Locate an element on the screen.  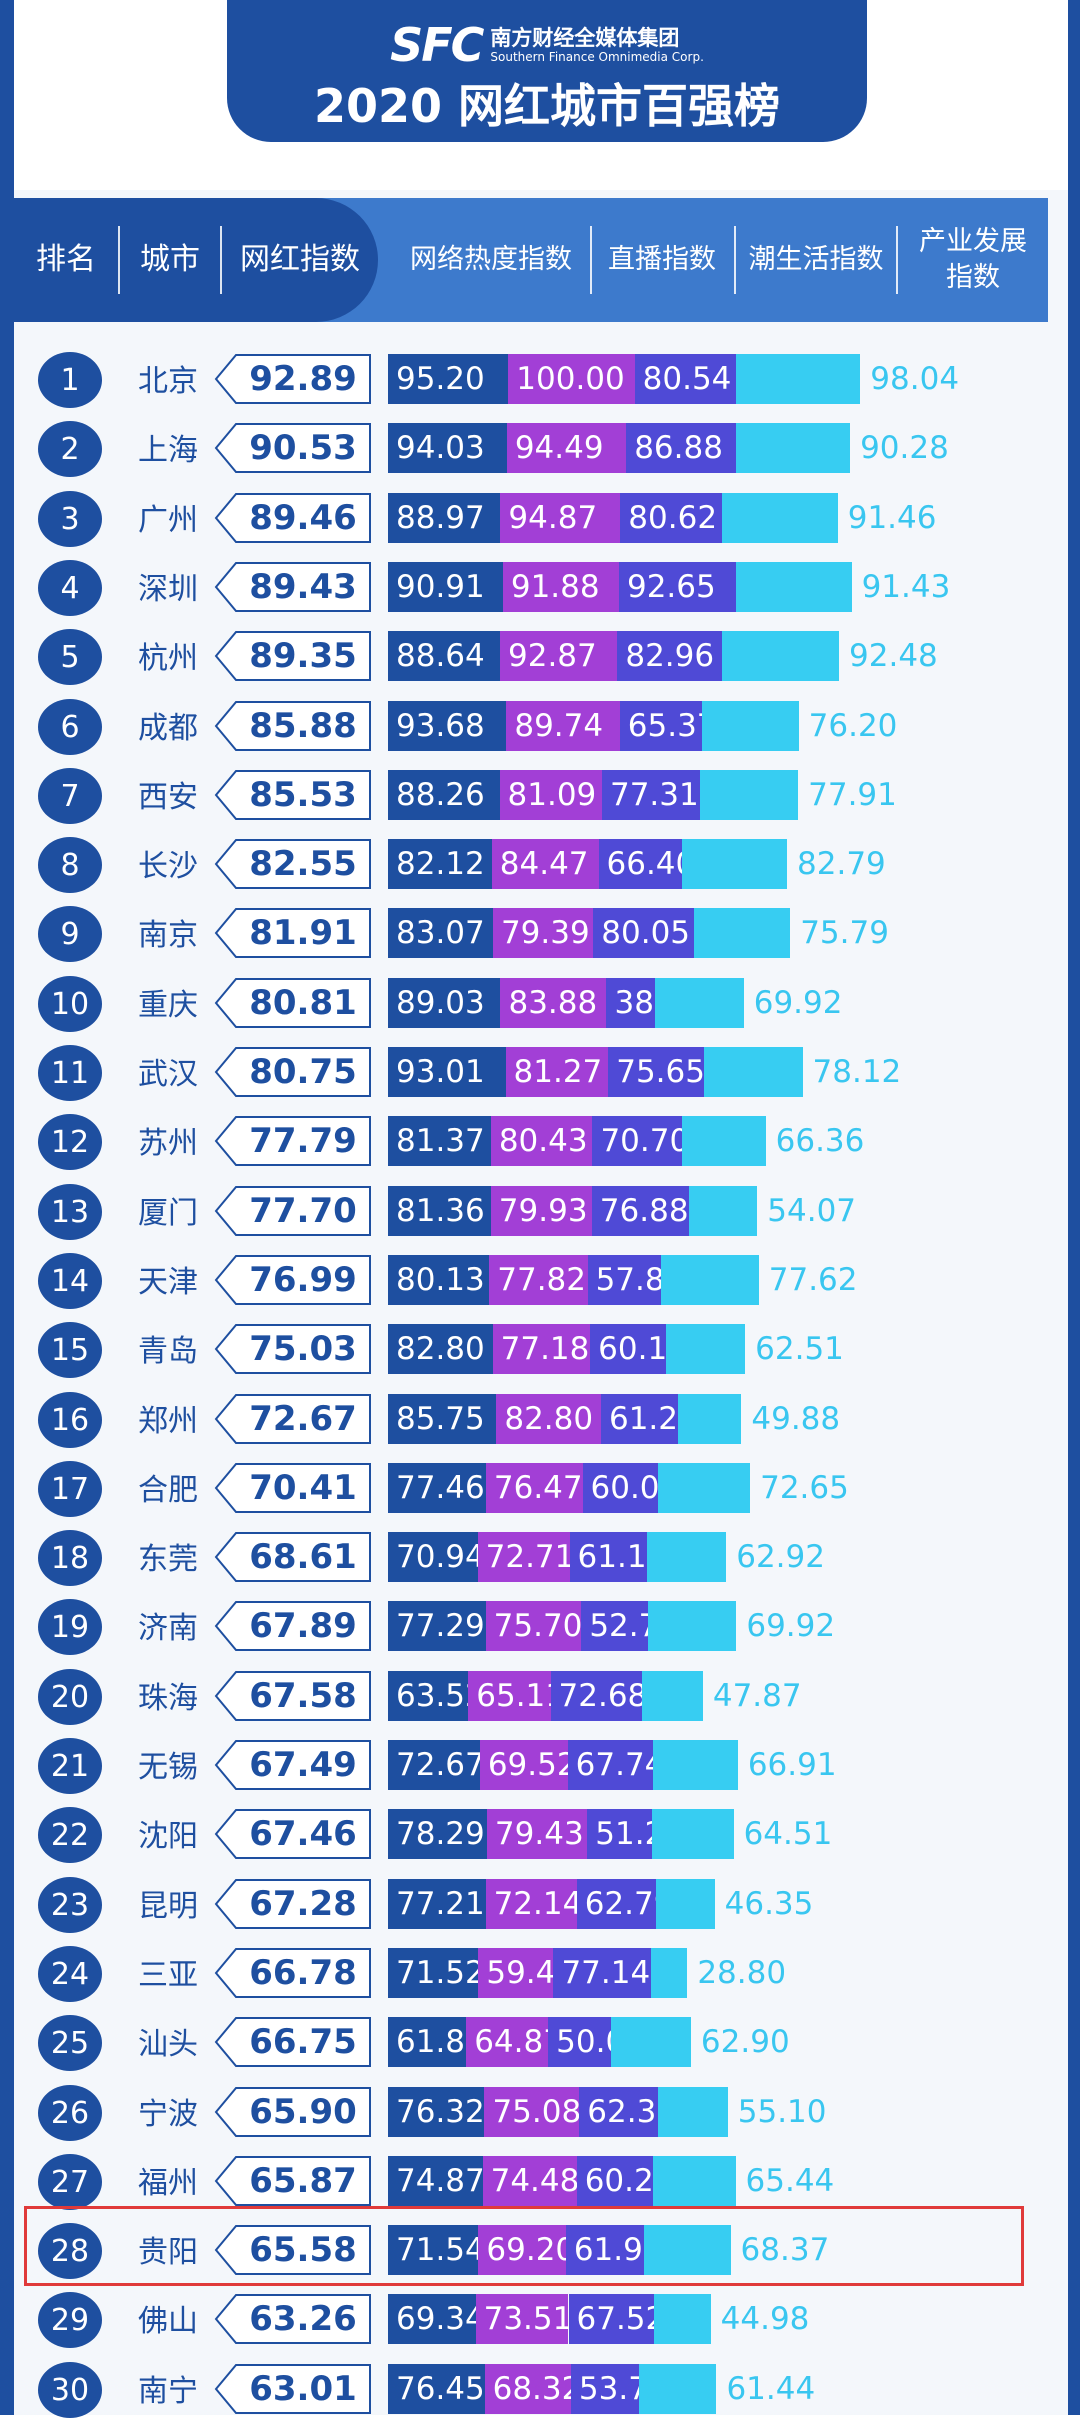
industry-bar-value: 66.91 is located at coordinates (792, 1765).